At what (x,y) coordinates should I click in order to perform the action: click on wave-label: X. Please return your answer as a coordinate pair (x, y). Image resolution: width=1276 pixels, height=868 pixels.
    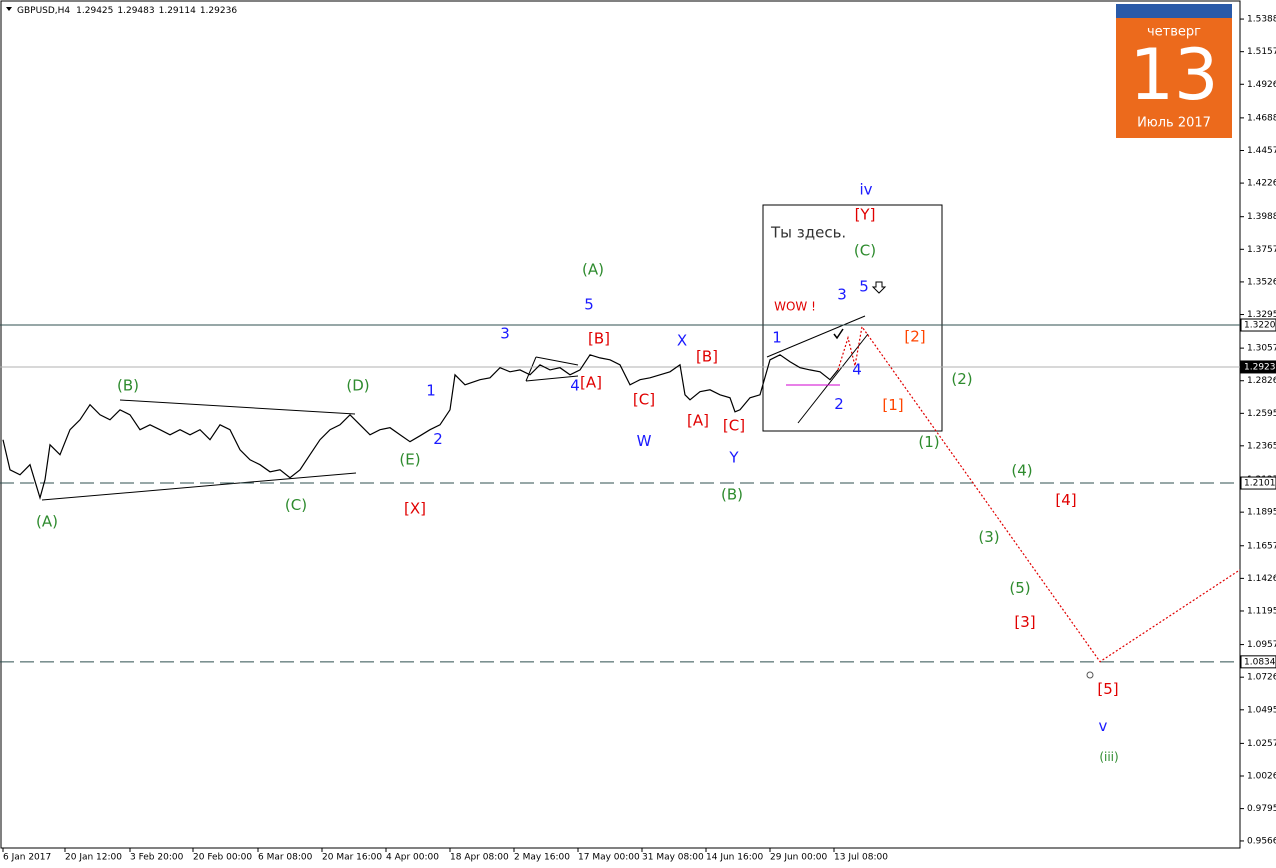
    Looking at the image, I should click on (682, 340).